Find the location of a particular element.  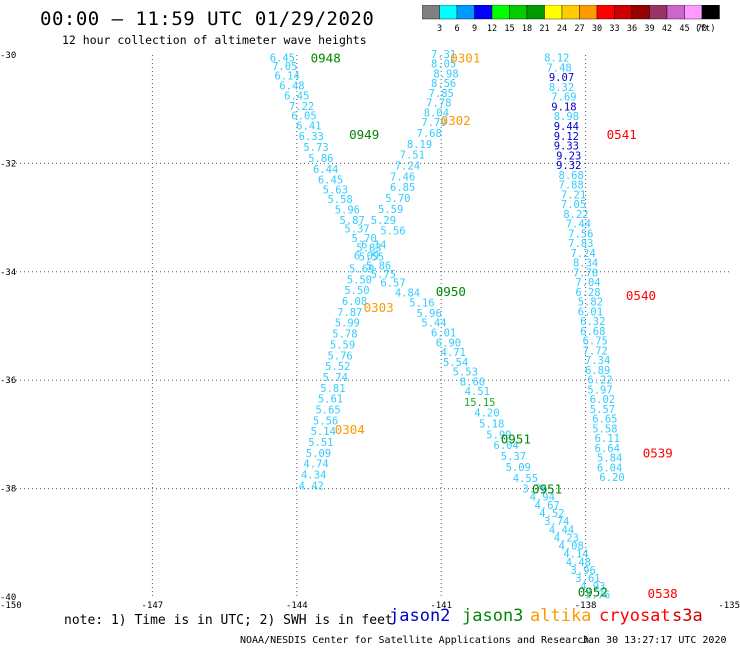

wave-height-label: 5.75 is located at coordinates (383, 275).